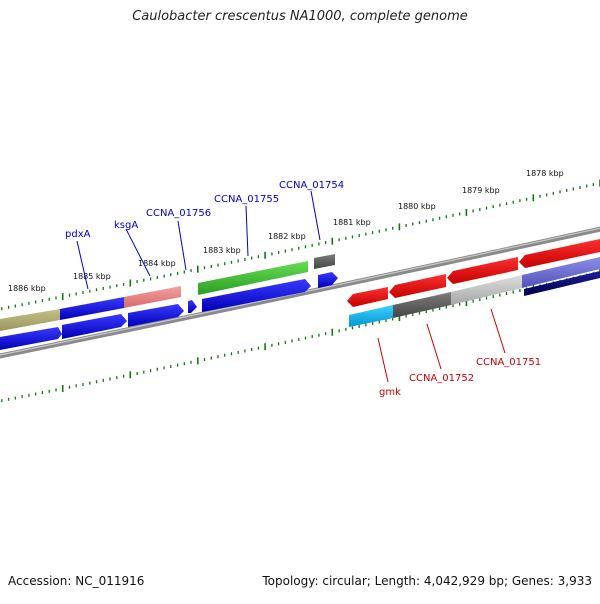  Describe the element at coordinates (126, 225) in the screenshot. I see `gene-label-ksgA: ksgA` at that location.